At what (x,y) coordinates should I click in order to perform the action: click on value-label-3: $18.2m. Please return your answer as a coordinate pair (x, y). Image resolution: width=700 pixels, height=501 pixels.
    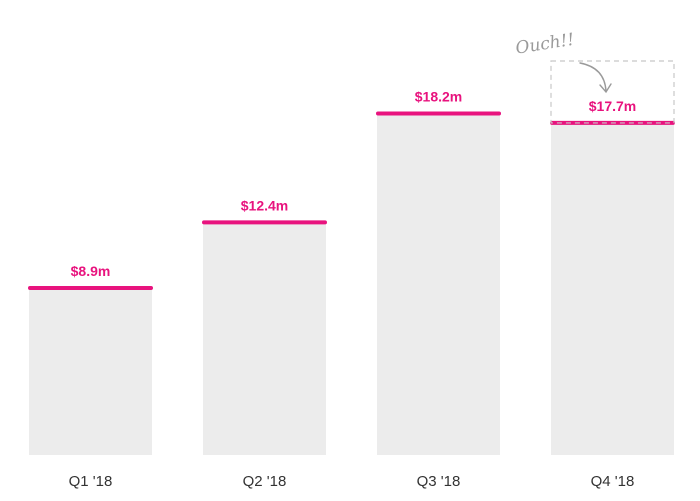
    Looking at the image, I should click on (438, 97).